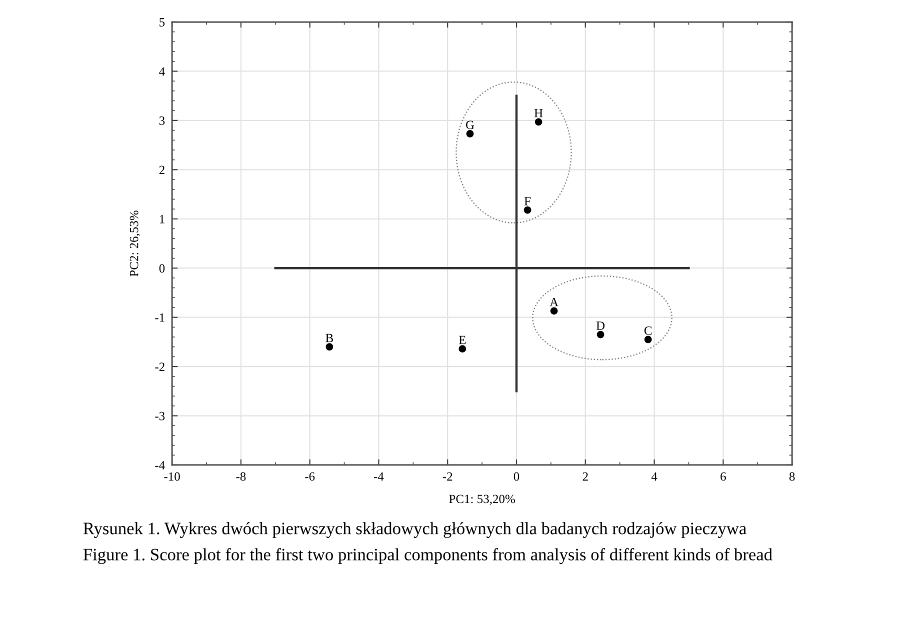  Describe the element at coordinates (585, 476) in the screenshot. I see `x-tick-label: 2` at that location.